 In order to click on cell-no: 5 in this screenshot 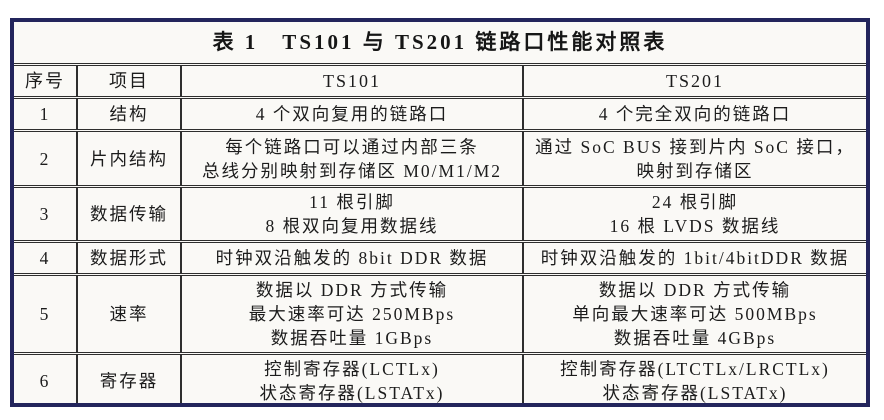, I will do `click(45, 314)`.